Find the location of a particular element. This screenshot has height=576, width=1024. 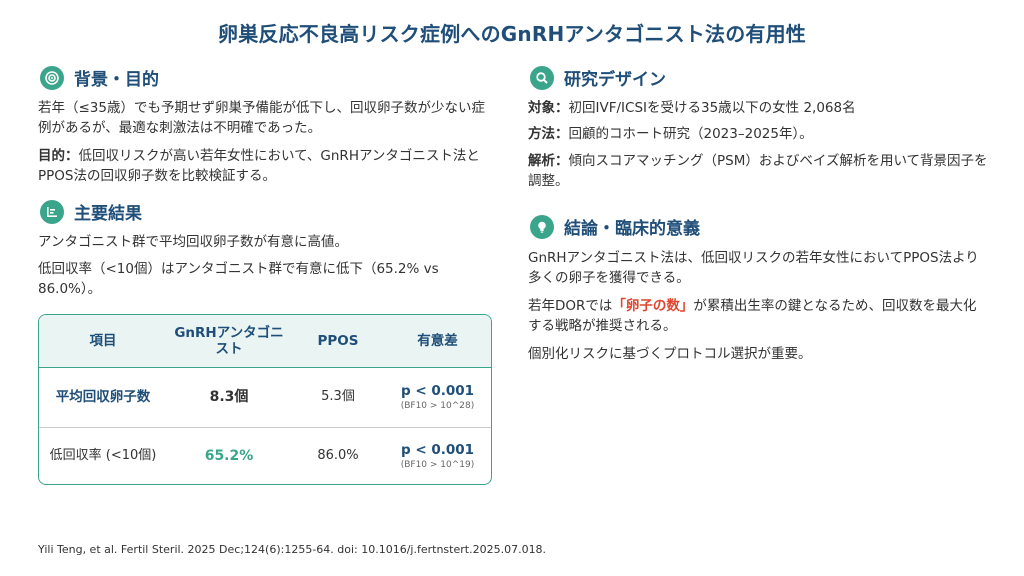

table-cell-item: 平均回収卵子数 is located at coordinates (103, 397).